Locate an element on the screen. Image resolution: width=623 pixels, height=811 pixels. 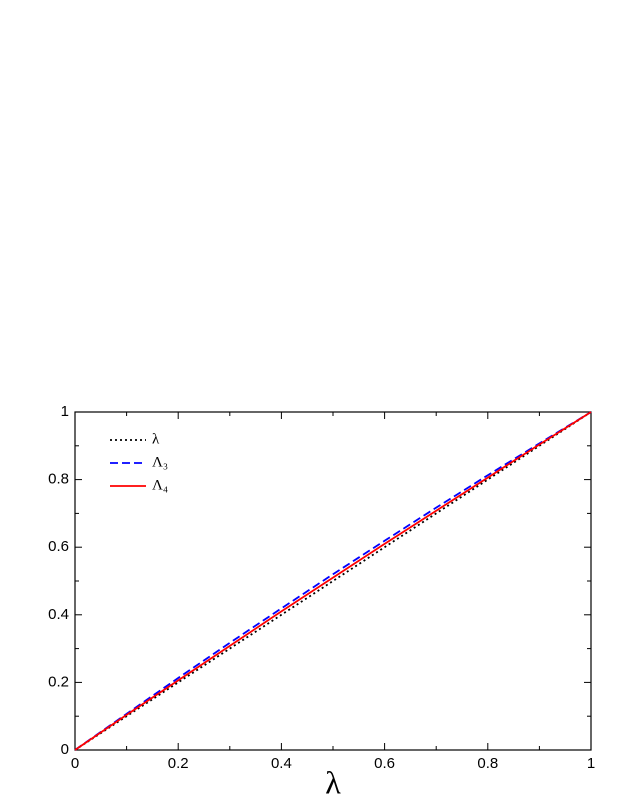
y-tick-label: 0 is located at coordinates (65, 749).